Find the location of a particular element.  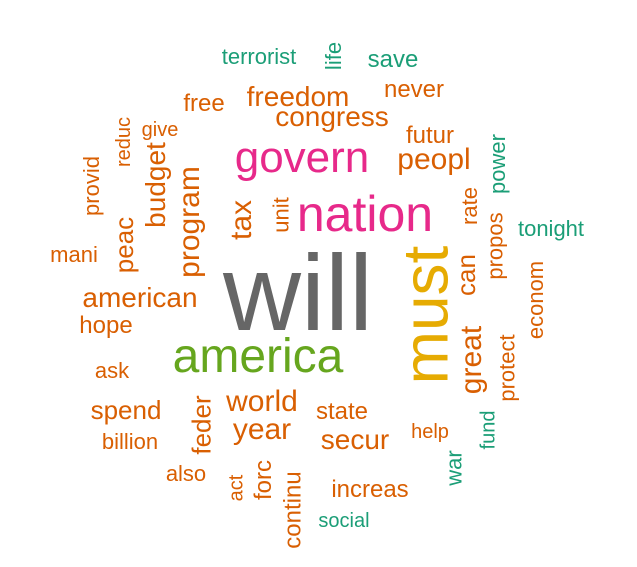

word-help: help is located at coordinates (430, 432).